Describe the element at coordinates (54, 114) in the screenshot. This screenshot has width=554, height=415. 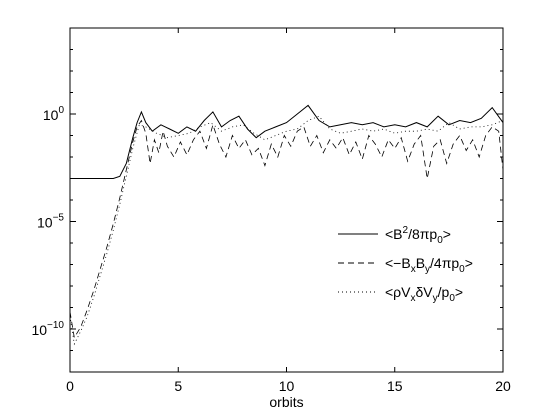
I see `y-tick-label: 10⁰` at that location.